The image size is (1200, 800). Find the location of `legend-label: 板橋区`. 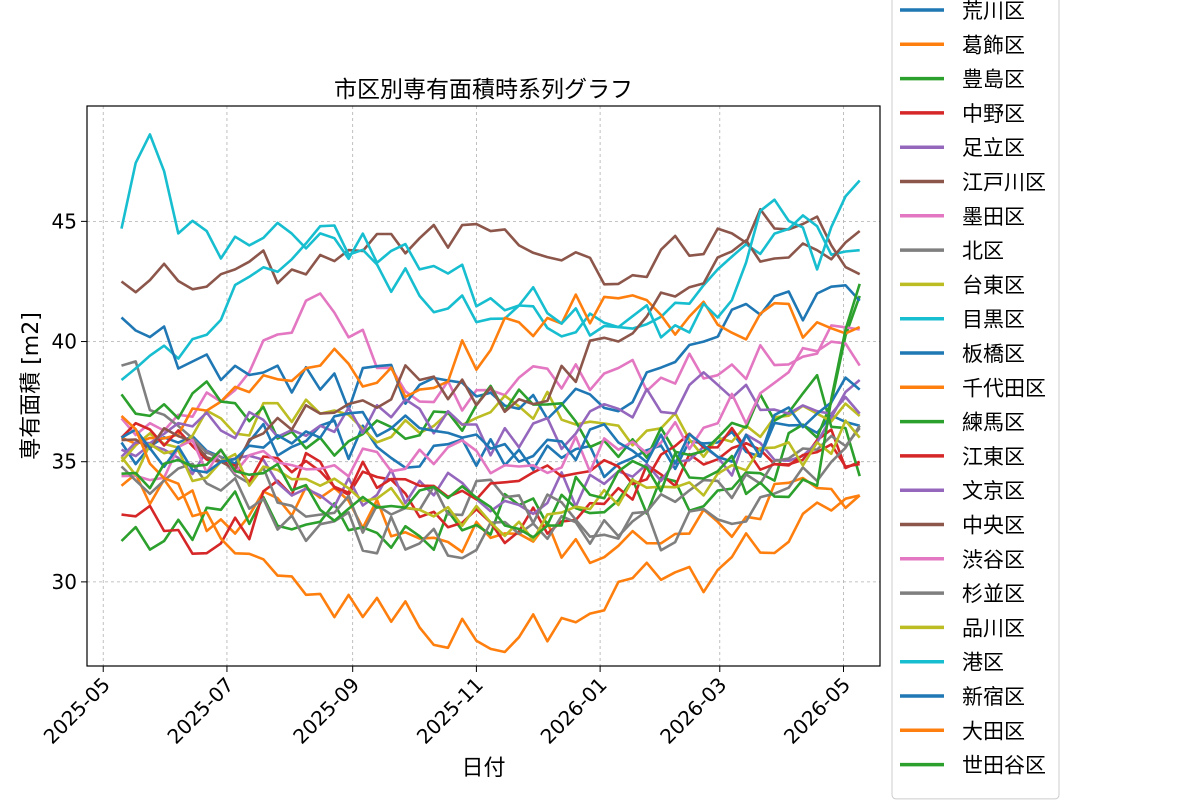

legend-label: 板橋区 is located at coordinates (993, 354).